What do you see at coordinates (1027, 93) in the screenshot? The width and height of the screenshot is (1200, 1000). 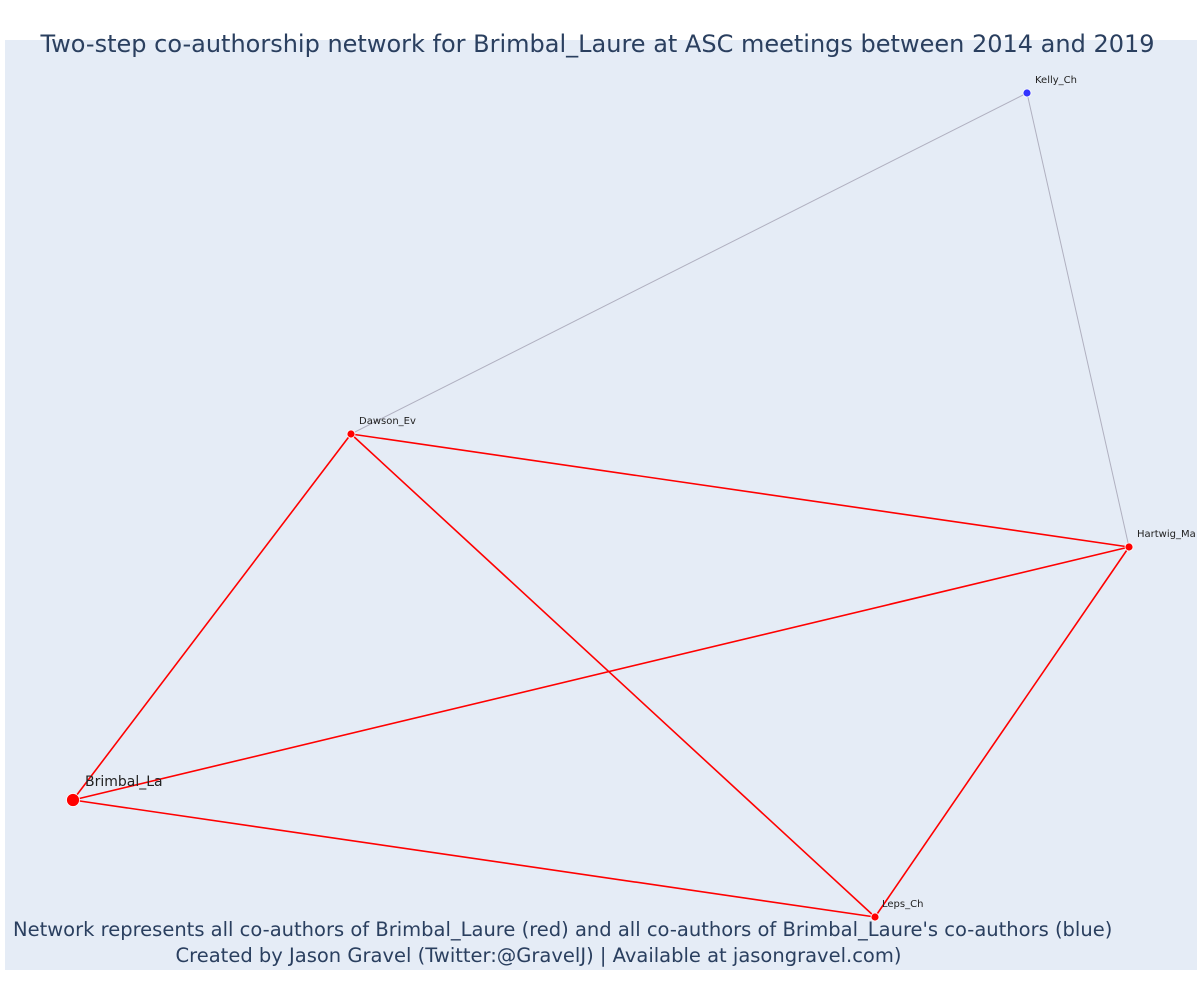 I see `node-kelly` at bounding box center [1027, 93].